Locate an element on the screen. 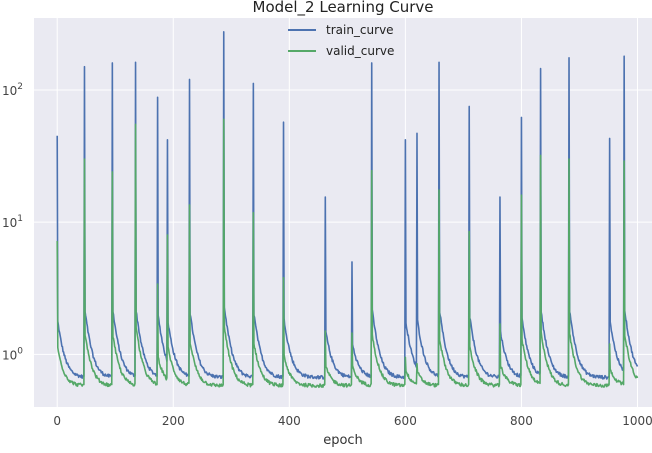  x-tick-label: 1000 is located at coordinates (637, 421).